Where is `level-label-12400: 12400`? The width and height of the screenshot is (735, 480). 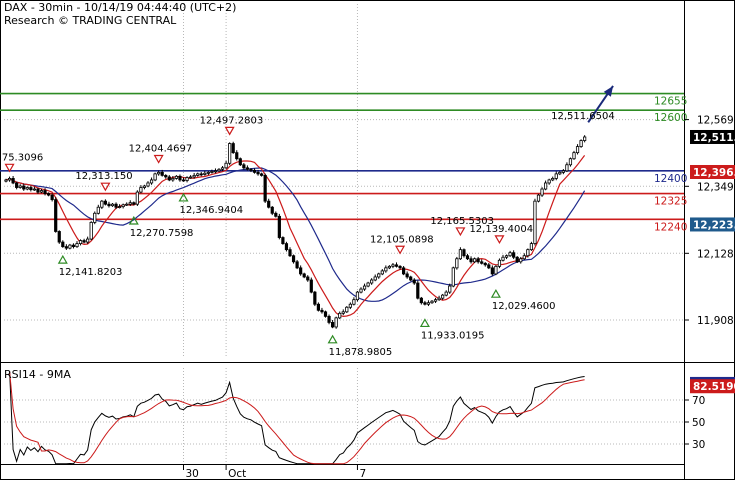 level-label-12400: 12400 is located at coordinates (670, 179).